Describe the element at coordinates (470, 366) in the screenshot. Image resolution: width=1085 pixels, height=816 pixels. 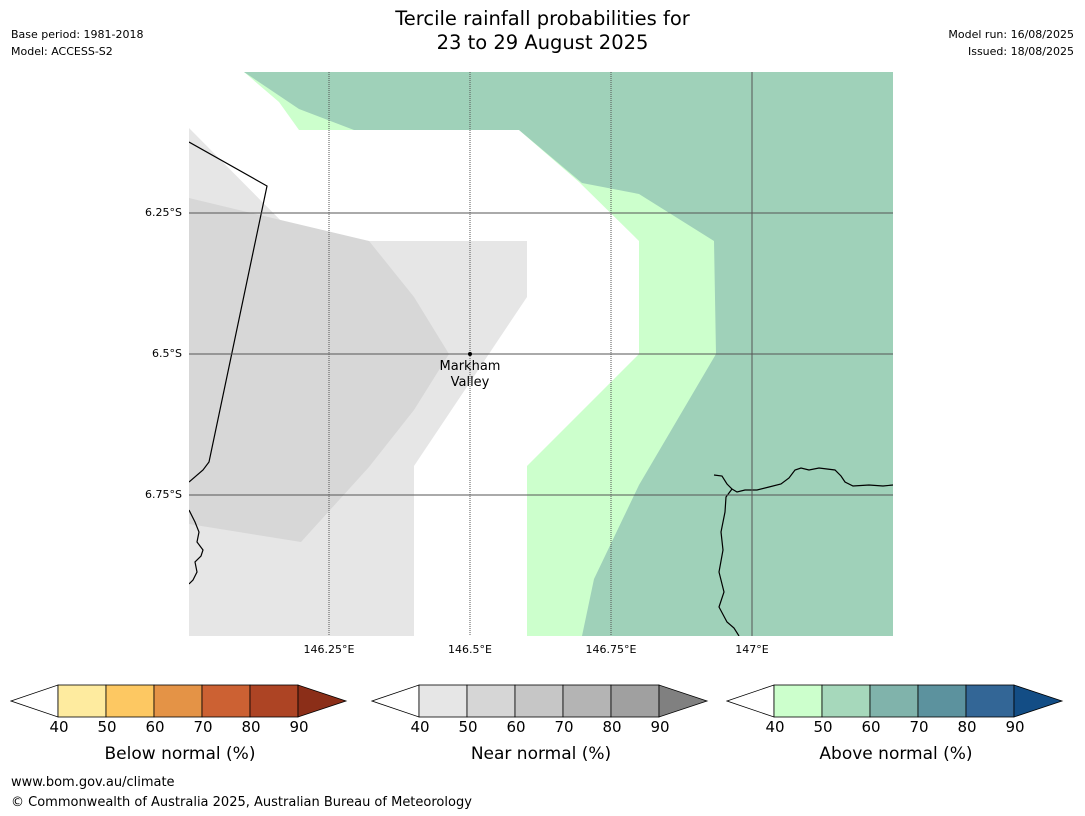
I see `place-label-line-1: Markham` at that location.